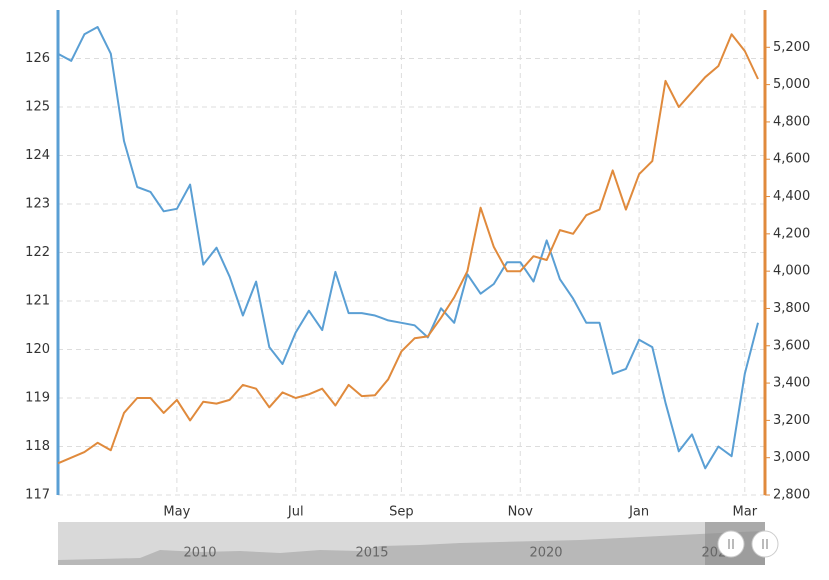 Image resolution: width=829 pixels, height=580 pixels. What do you see at coordinates (371, 553) in the screenshot?
I see `navigator-label: 2015` at bounding box center [371, 553].